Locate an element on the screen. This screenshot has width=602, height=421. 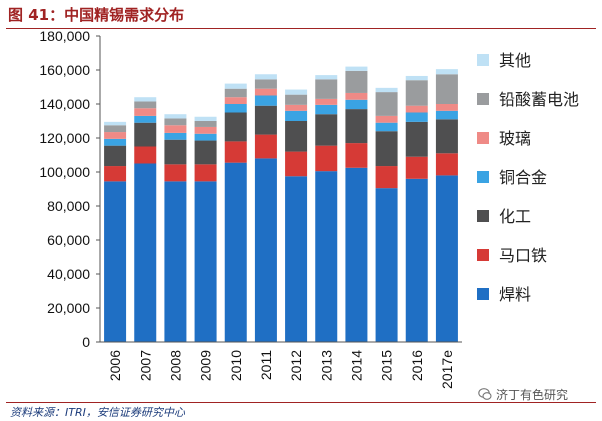
title-divider is located at coordinates (301, 28).